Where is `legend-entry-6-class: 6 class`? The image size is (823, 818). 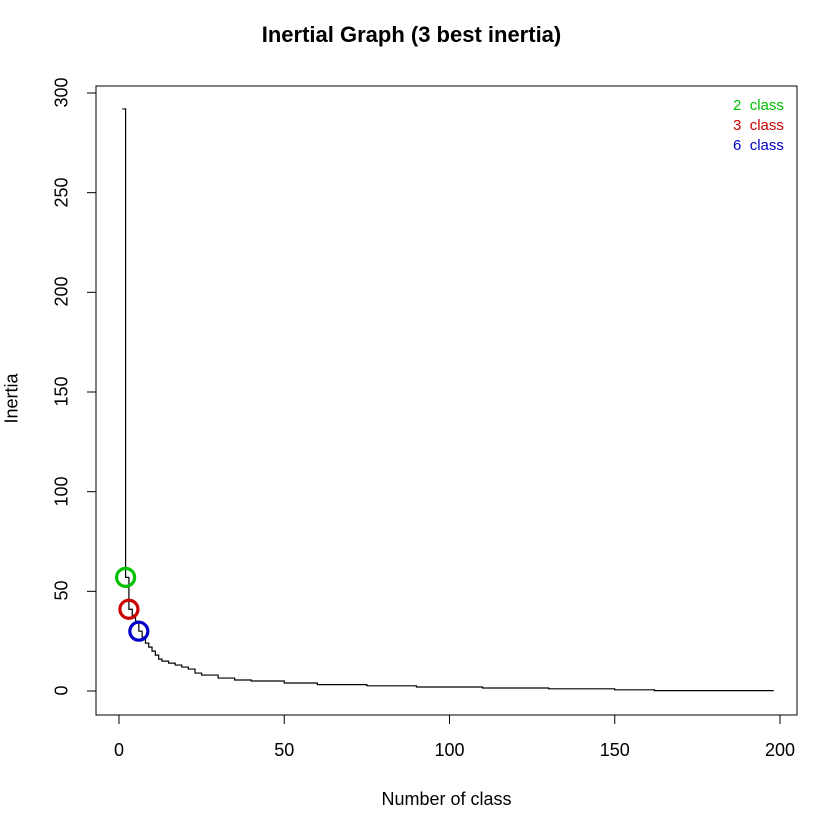 legend-entry-6-class: 6 class is located at coordinates (758, 146).